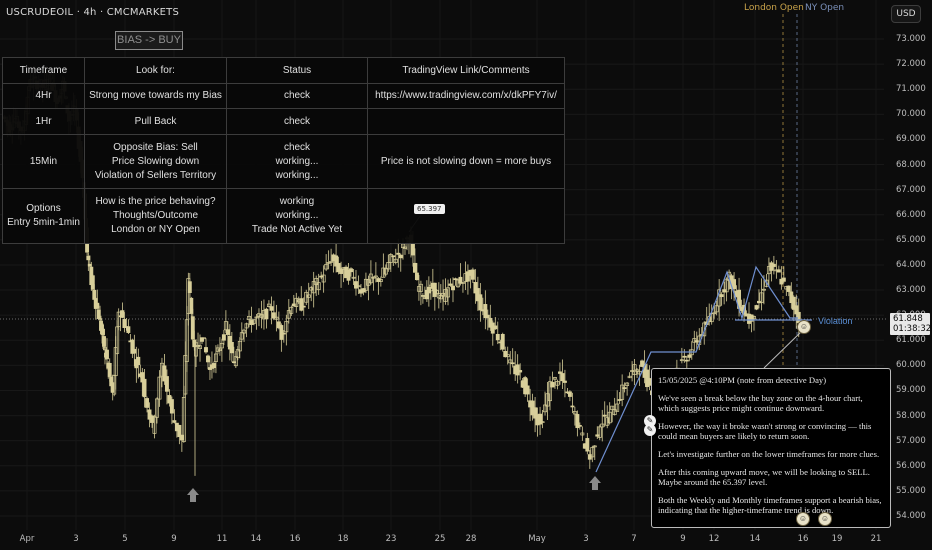  I want to click on note-anchor-icon: ✎, so click(650, 430).